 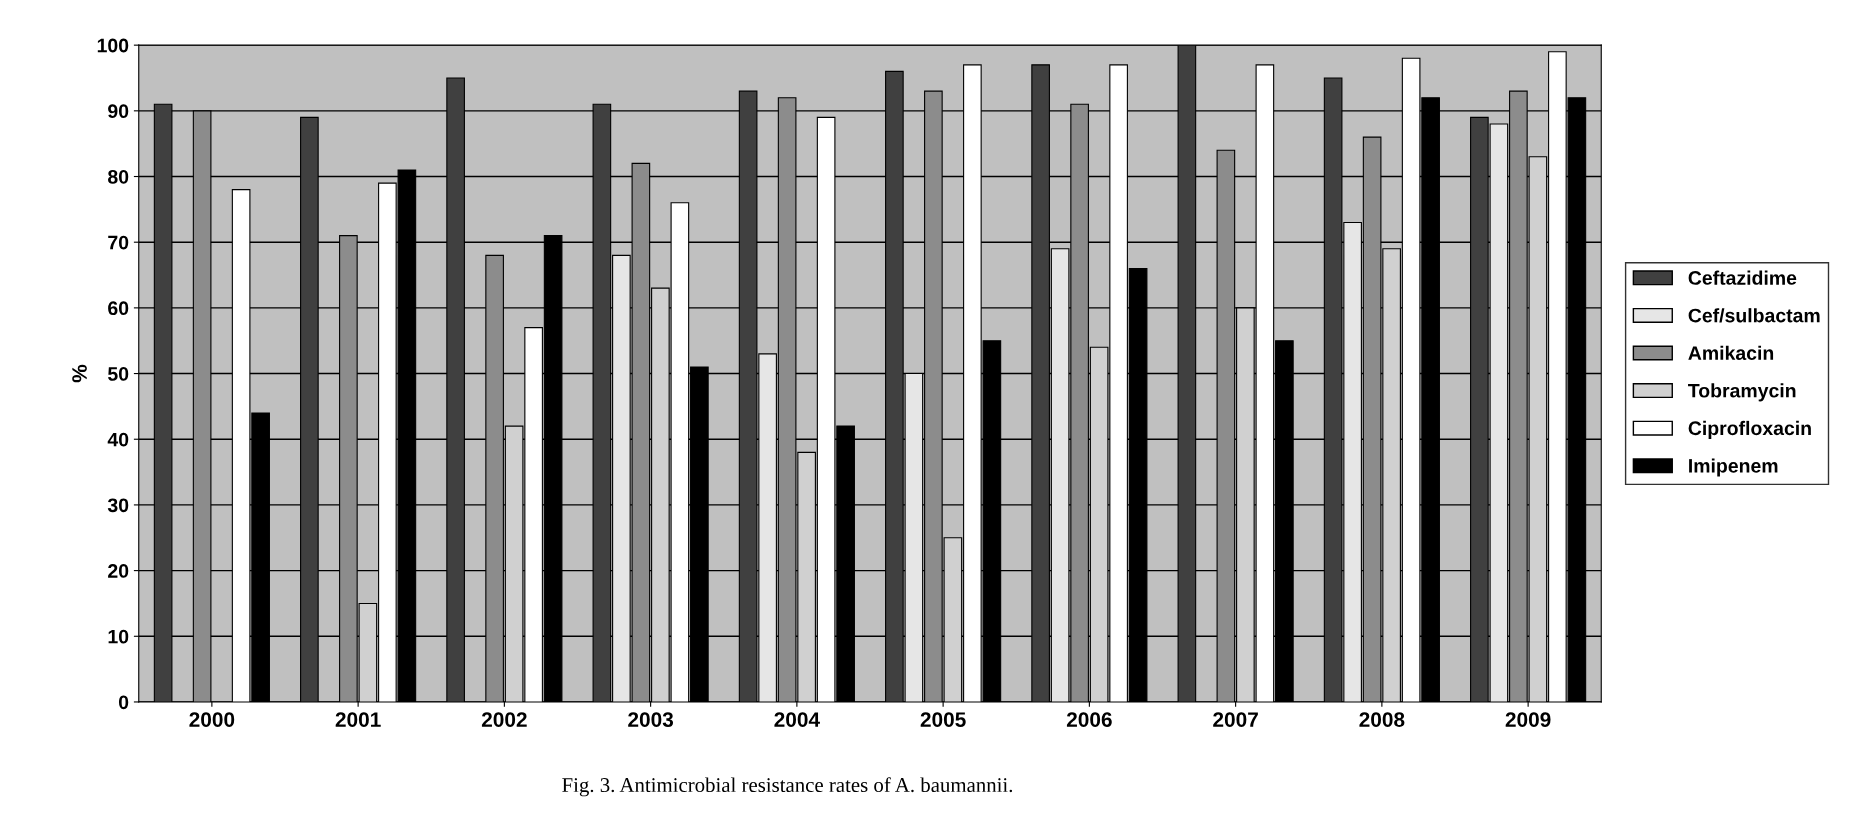 I want to click on y-tick-label: 50, so click(x=118, y=374).